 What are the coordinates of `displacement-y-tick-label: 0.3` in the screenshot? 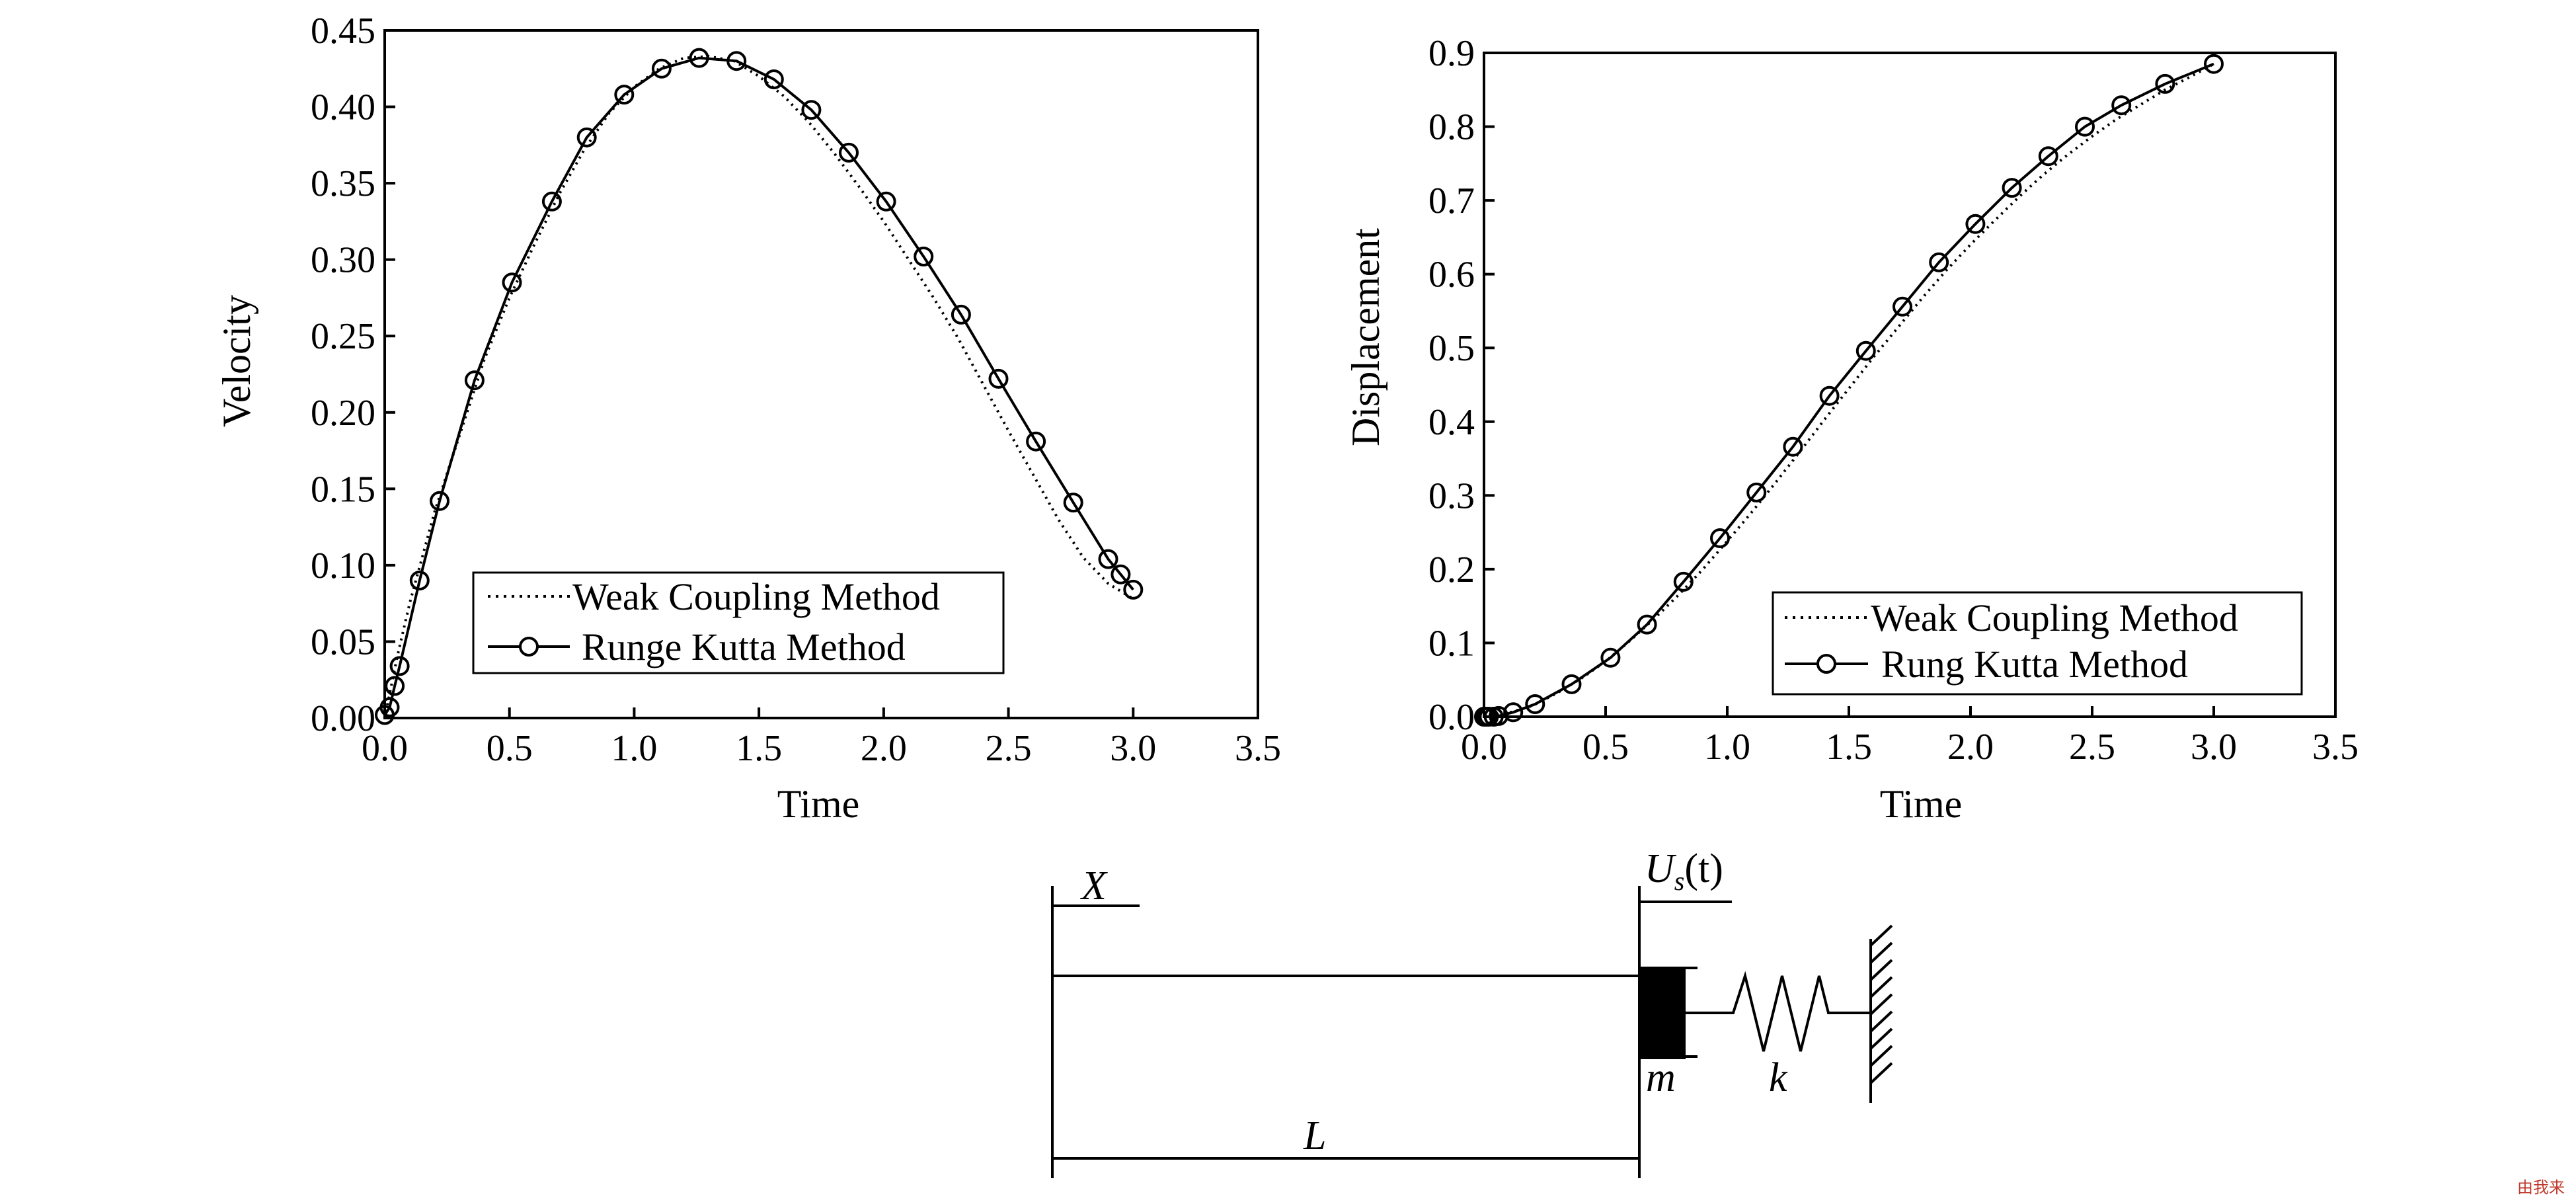 It's located at (1451, 495).